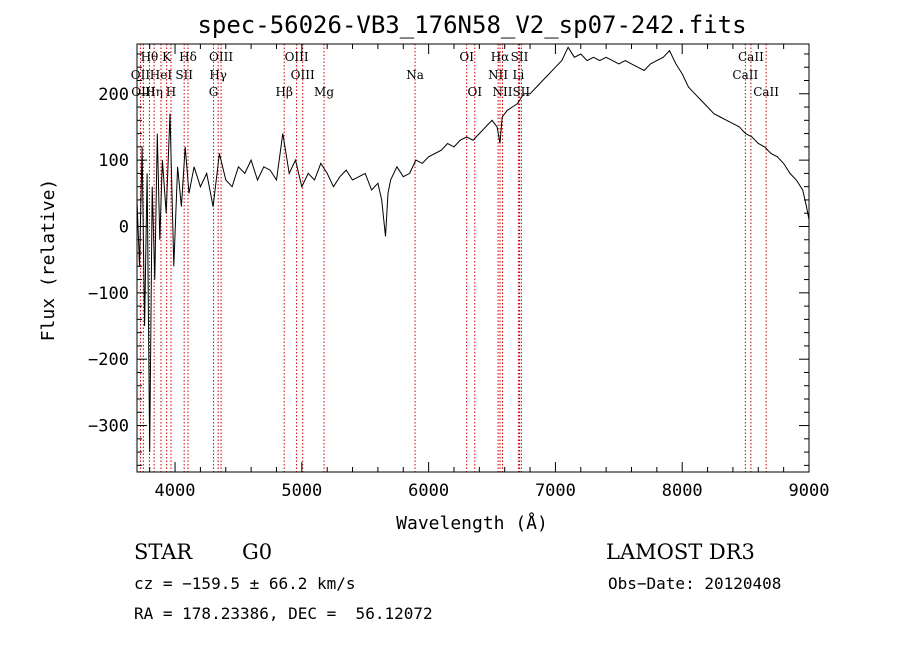 This screenshot has height=649, width=900. Describe the element at coordinates (141, 75) in the screenshot. I see `line-label-9: OII` at that location.